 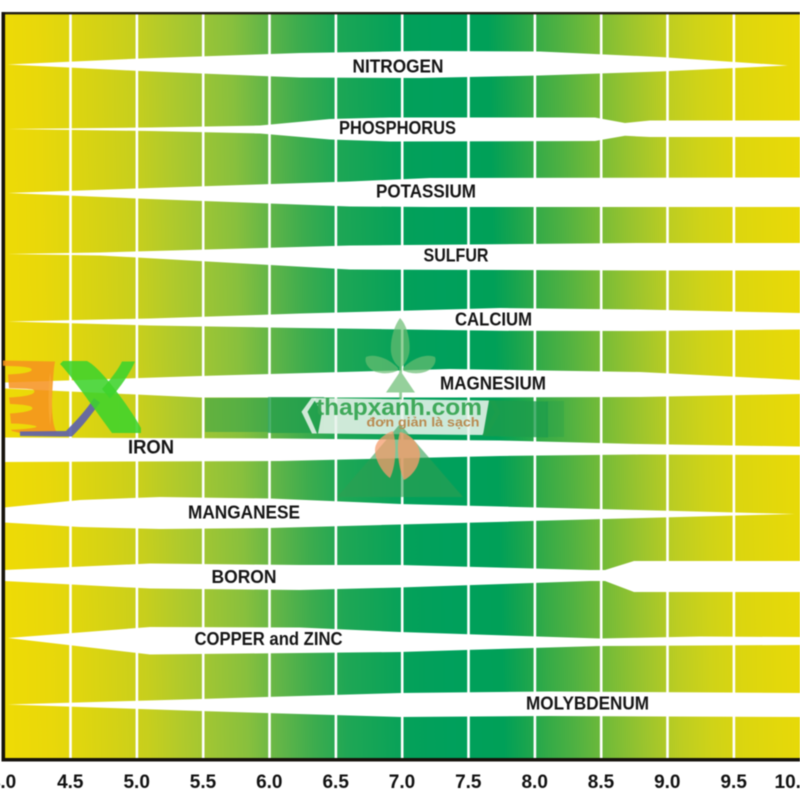 What do you see at coordinates (244, 513) in the screenshot?
I see `svg-text: MANGANESE` at bounding box center [244, 513].